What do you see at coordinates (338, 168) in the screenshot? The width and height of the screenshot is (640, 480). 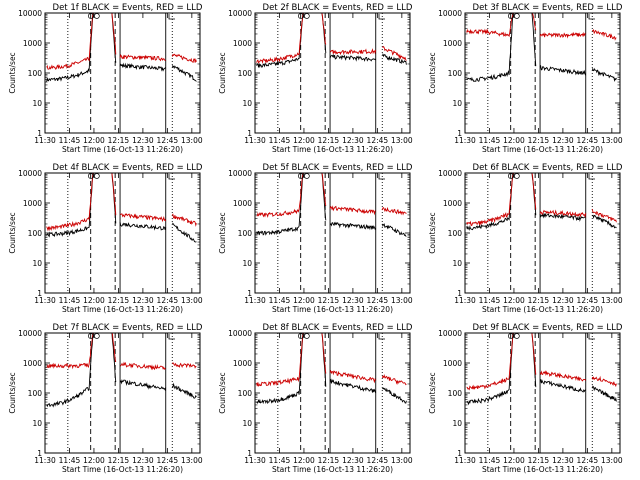 I see `panel-title: Det 5f BLACK = Events, RED = LLD` at bounding box center [338, 168].